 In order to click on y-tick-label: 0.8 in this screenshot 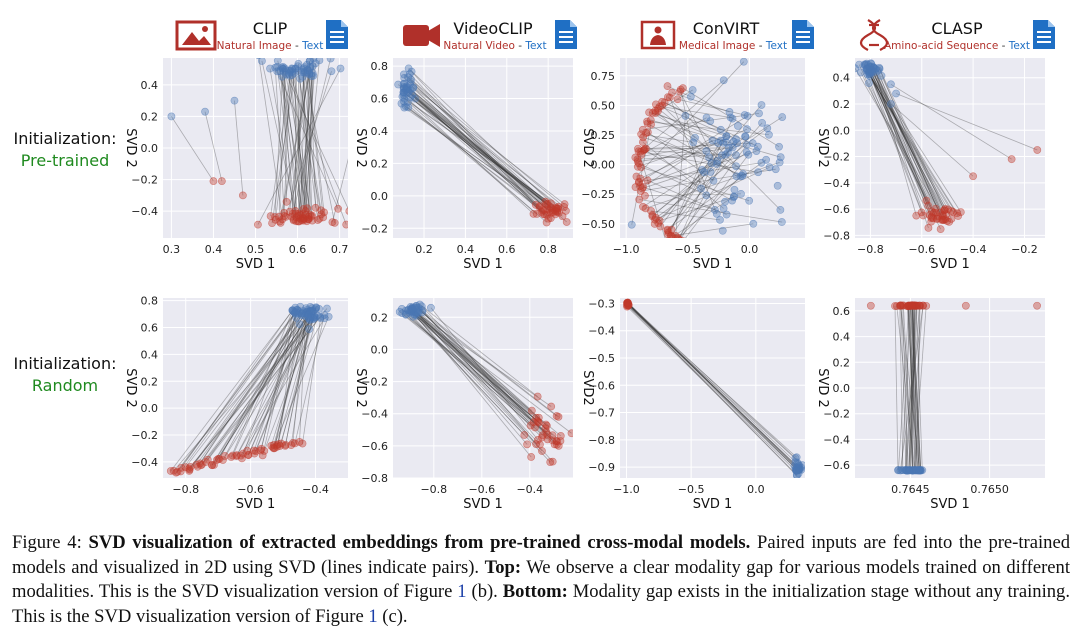, I will do `click(380, 66)`.